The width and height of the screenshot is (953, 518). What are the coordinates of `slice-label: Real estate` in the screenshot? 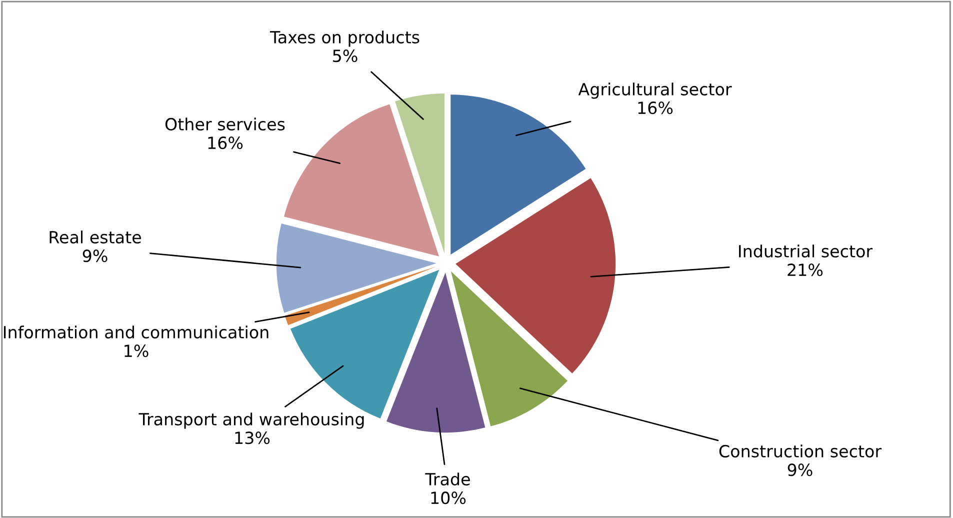 It's located at (95, 237).